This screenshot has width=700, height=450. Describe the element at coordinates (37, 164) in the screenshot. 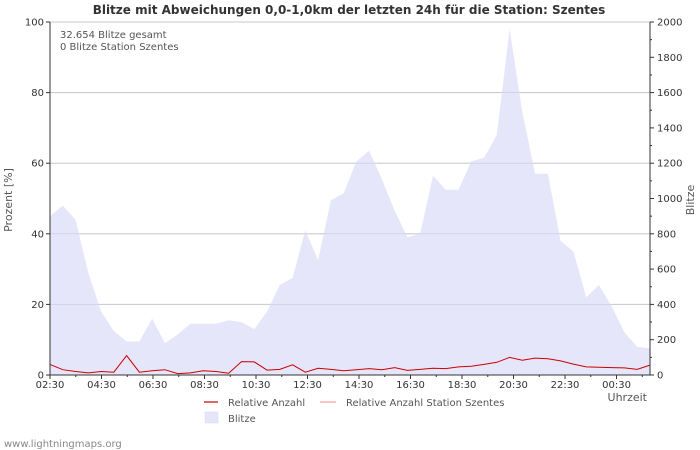

I see `y-left-tick-label: 60` at that location.